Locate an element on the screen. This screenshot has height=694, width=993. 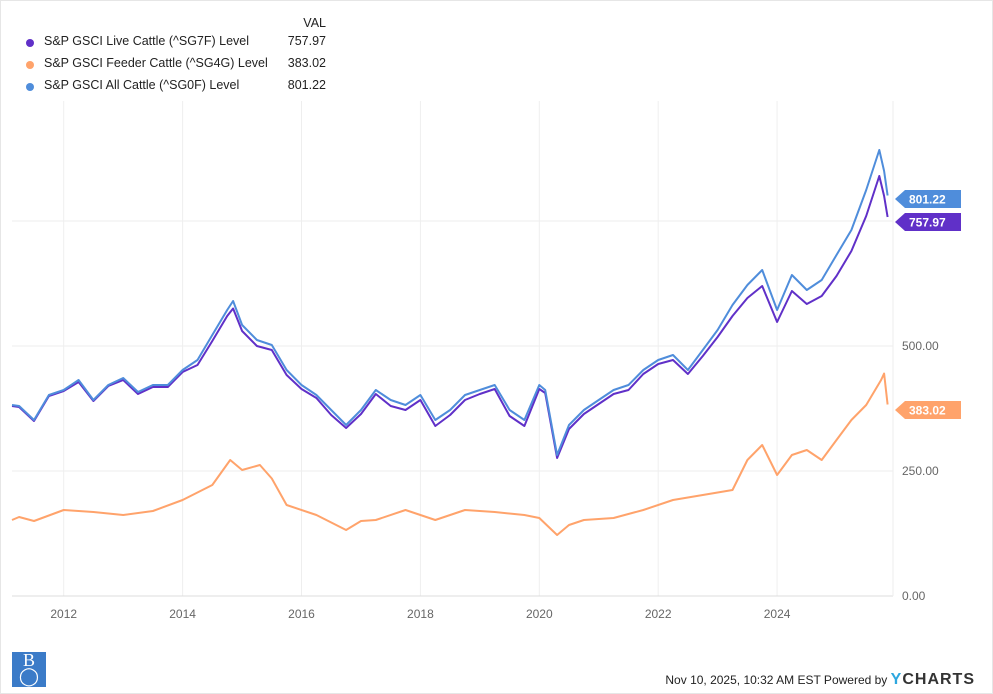
x-tick-label: 2016 is located at coordinates (301, 614).